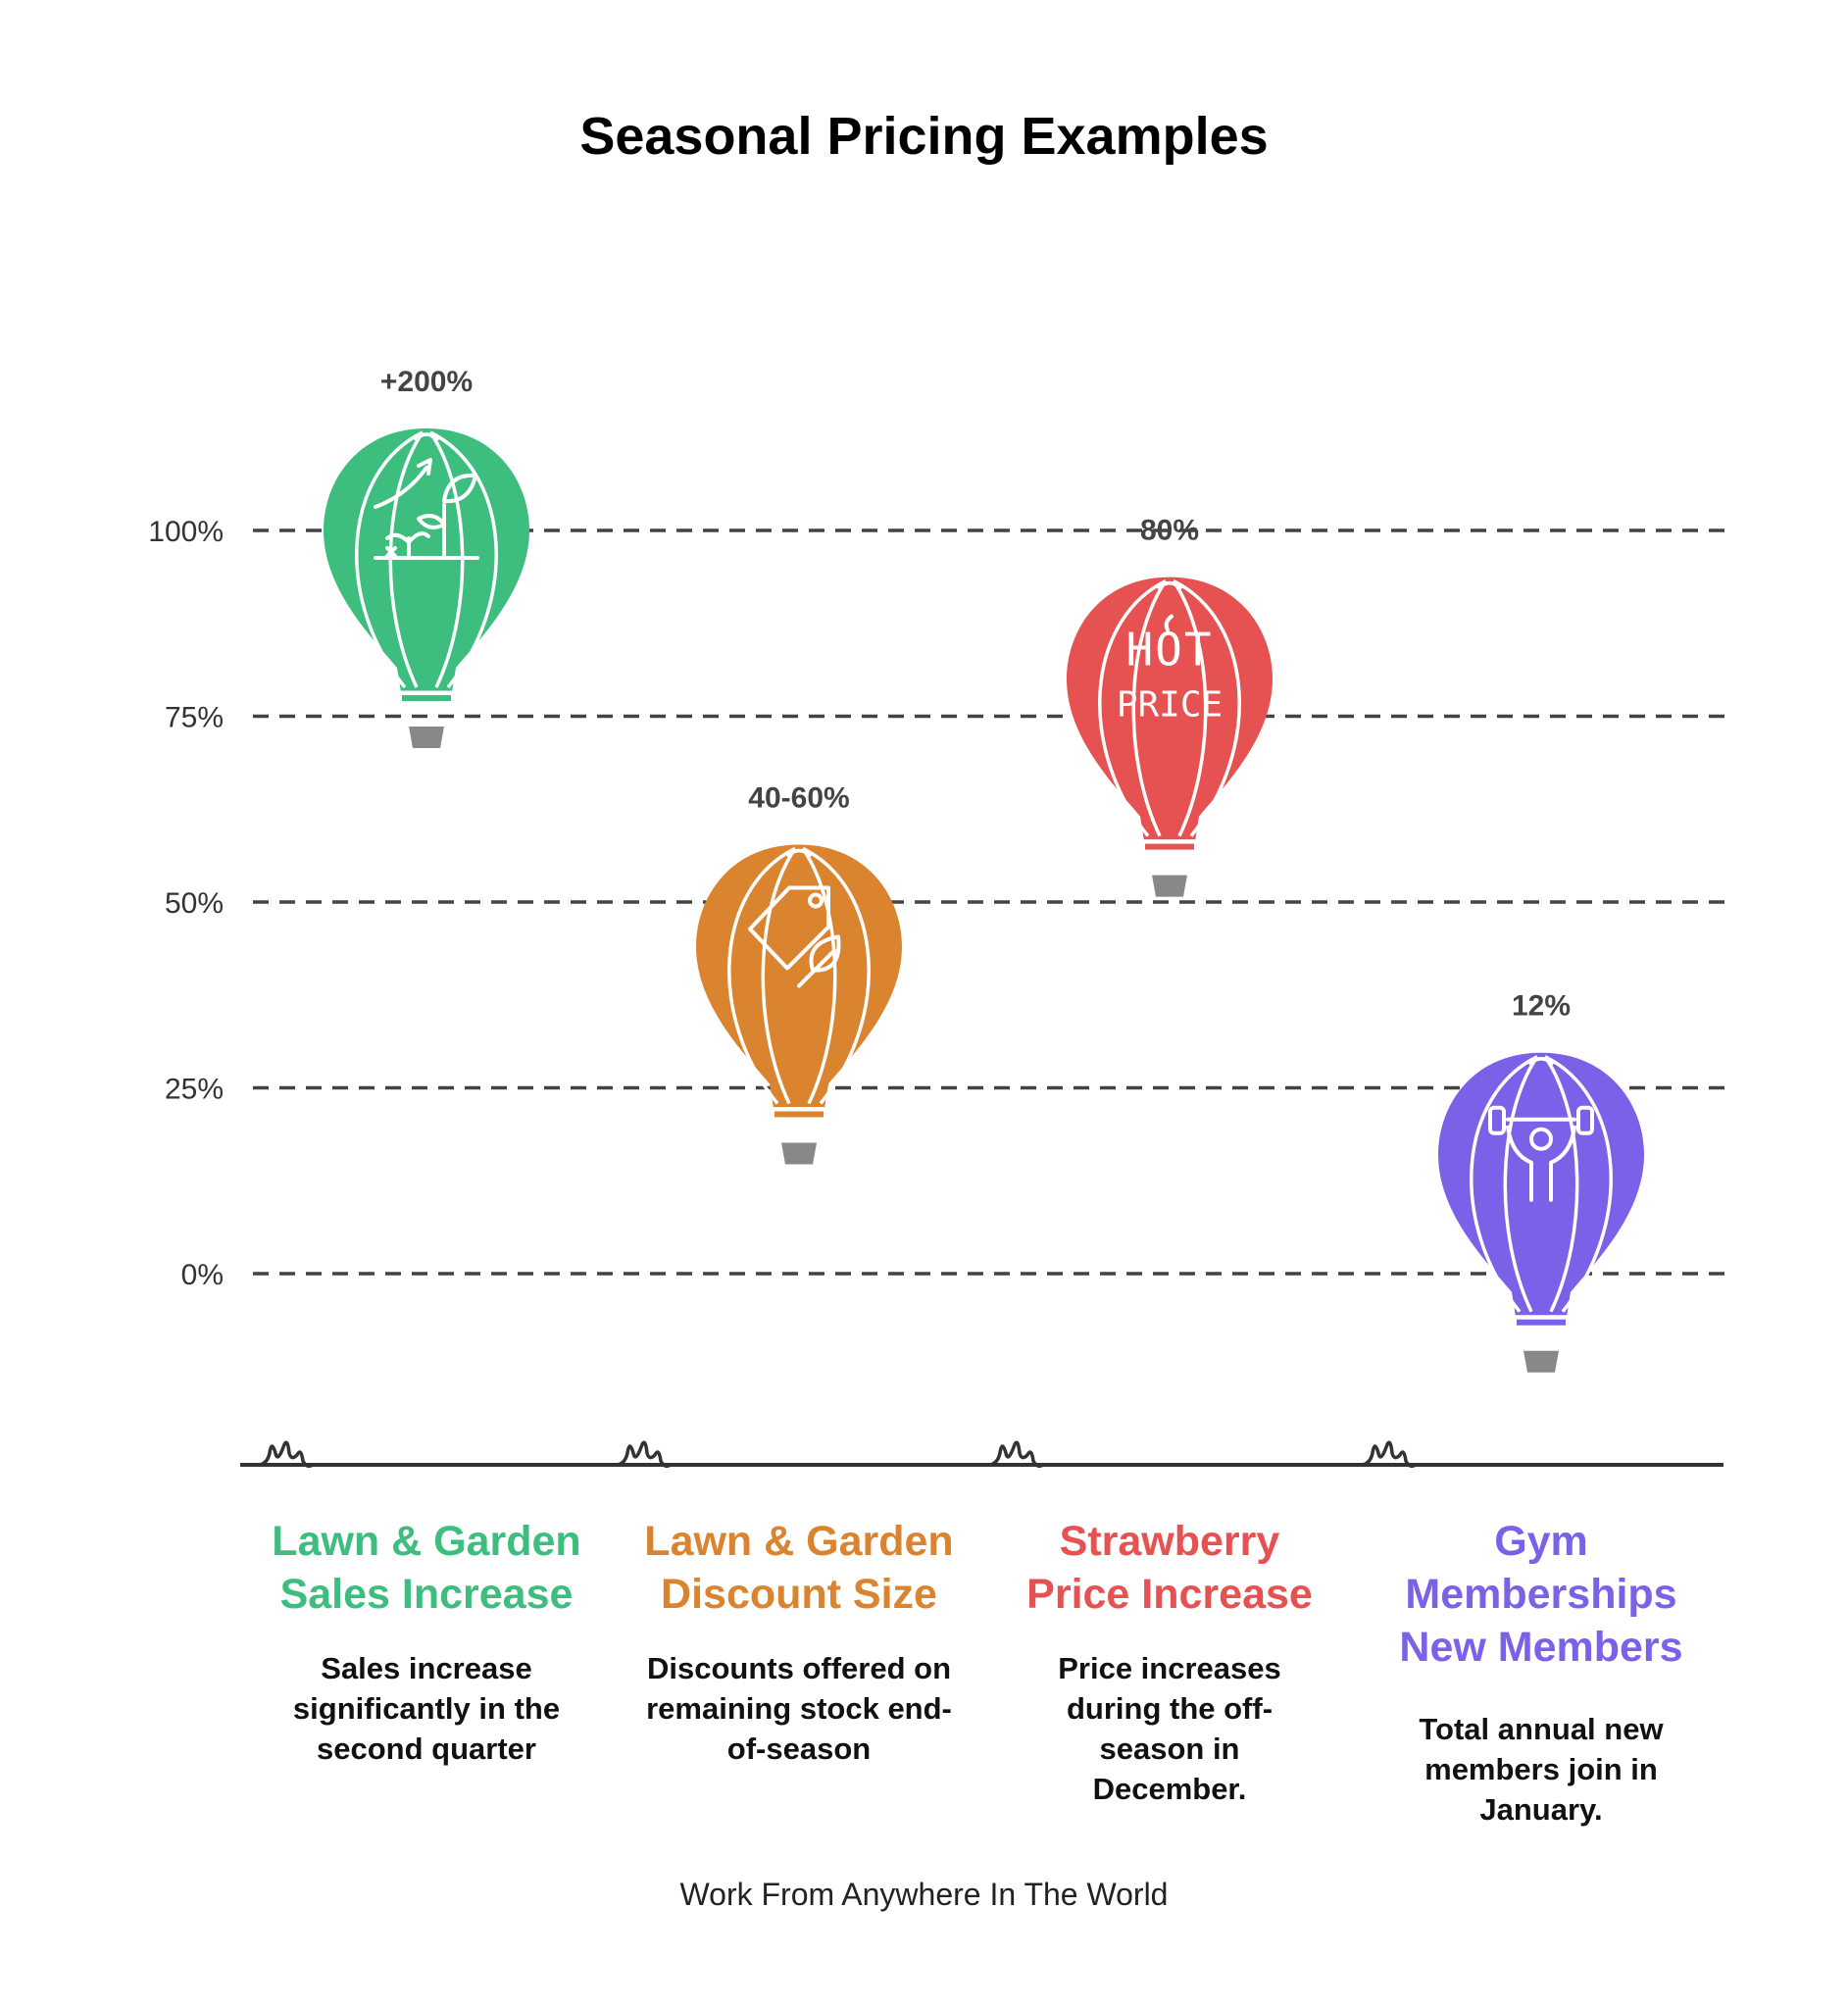  I want to click on data-label: +200%, so click(426, 382).